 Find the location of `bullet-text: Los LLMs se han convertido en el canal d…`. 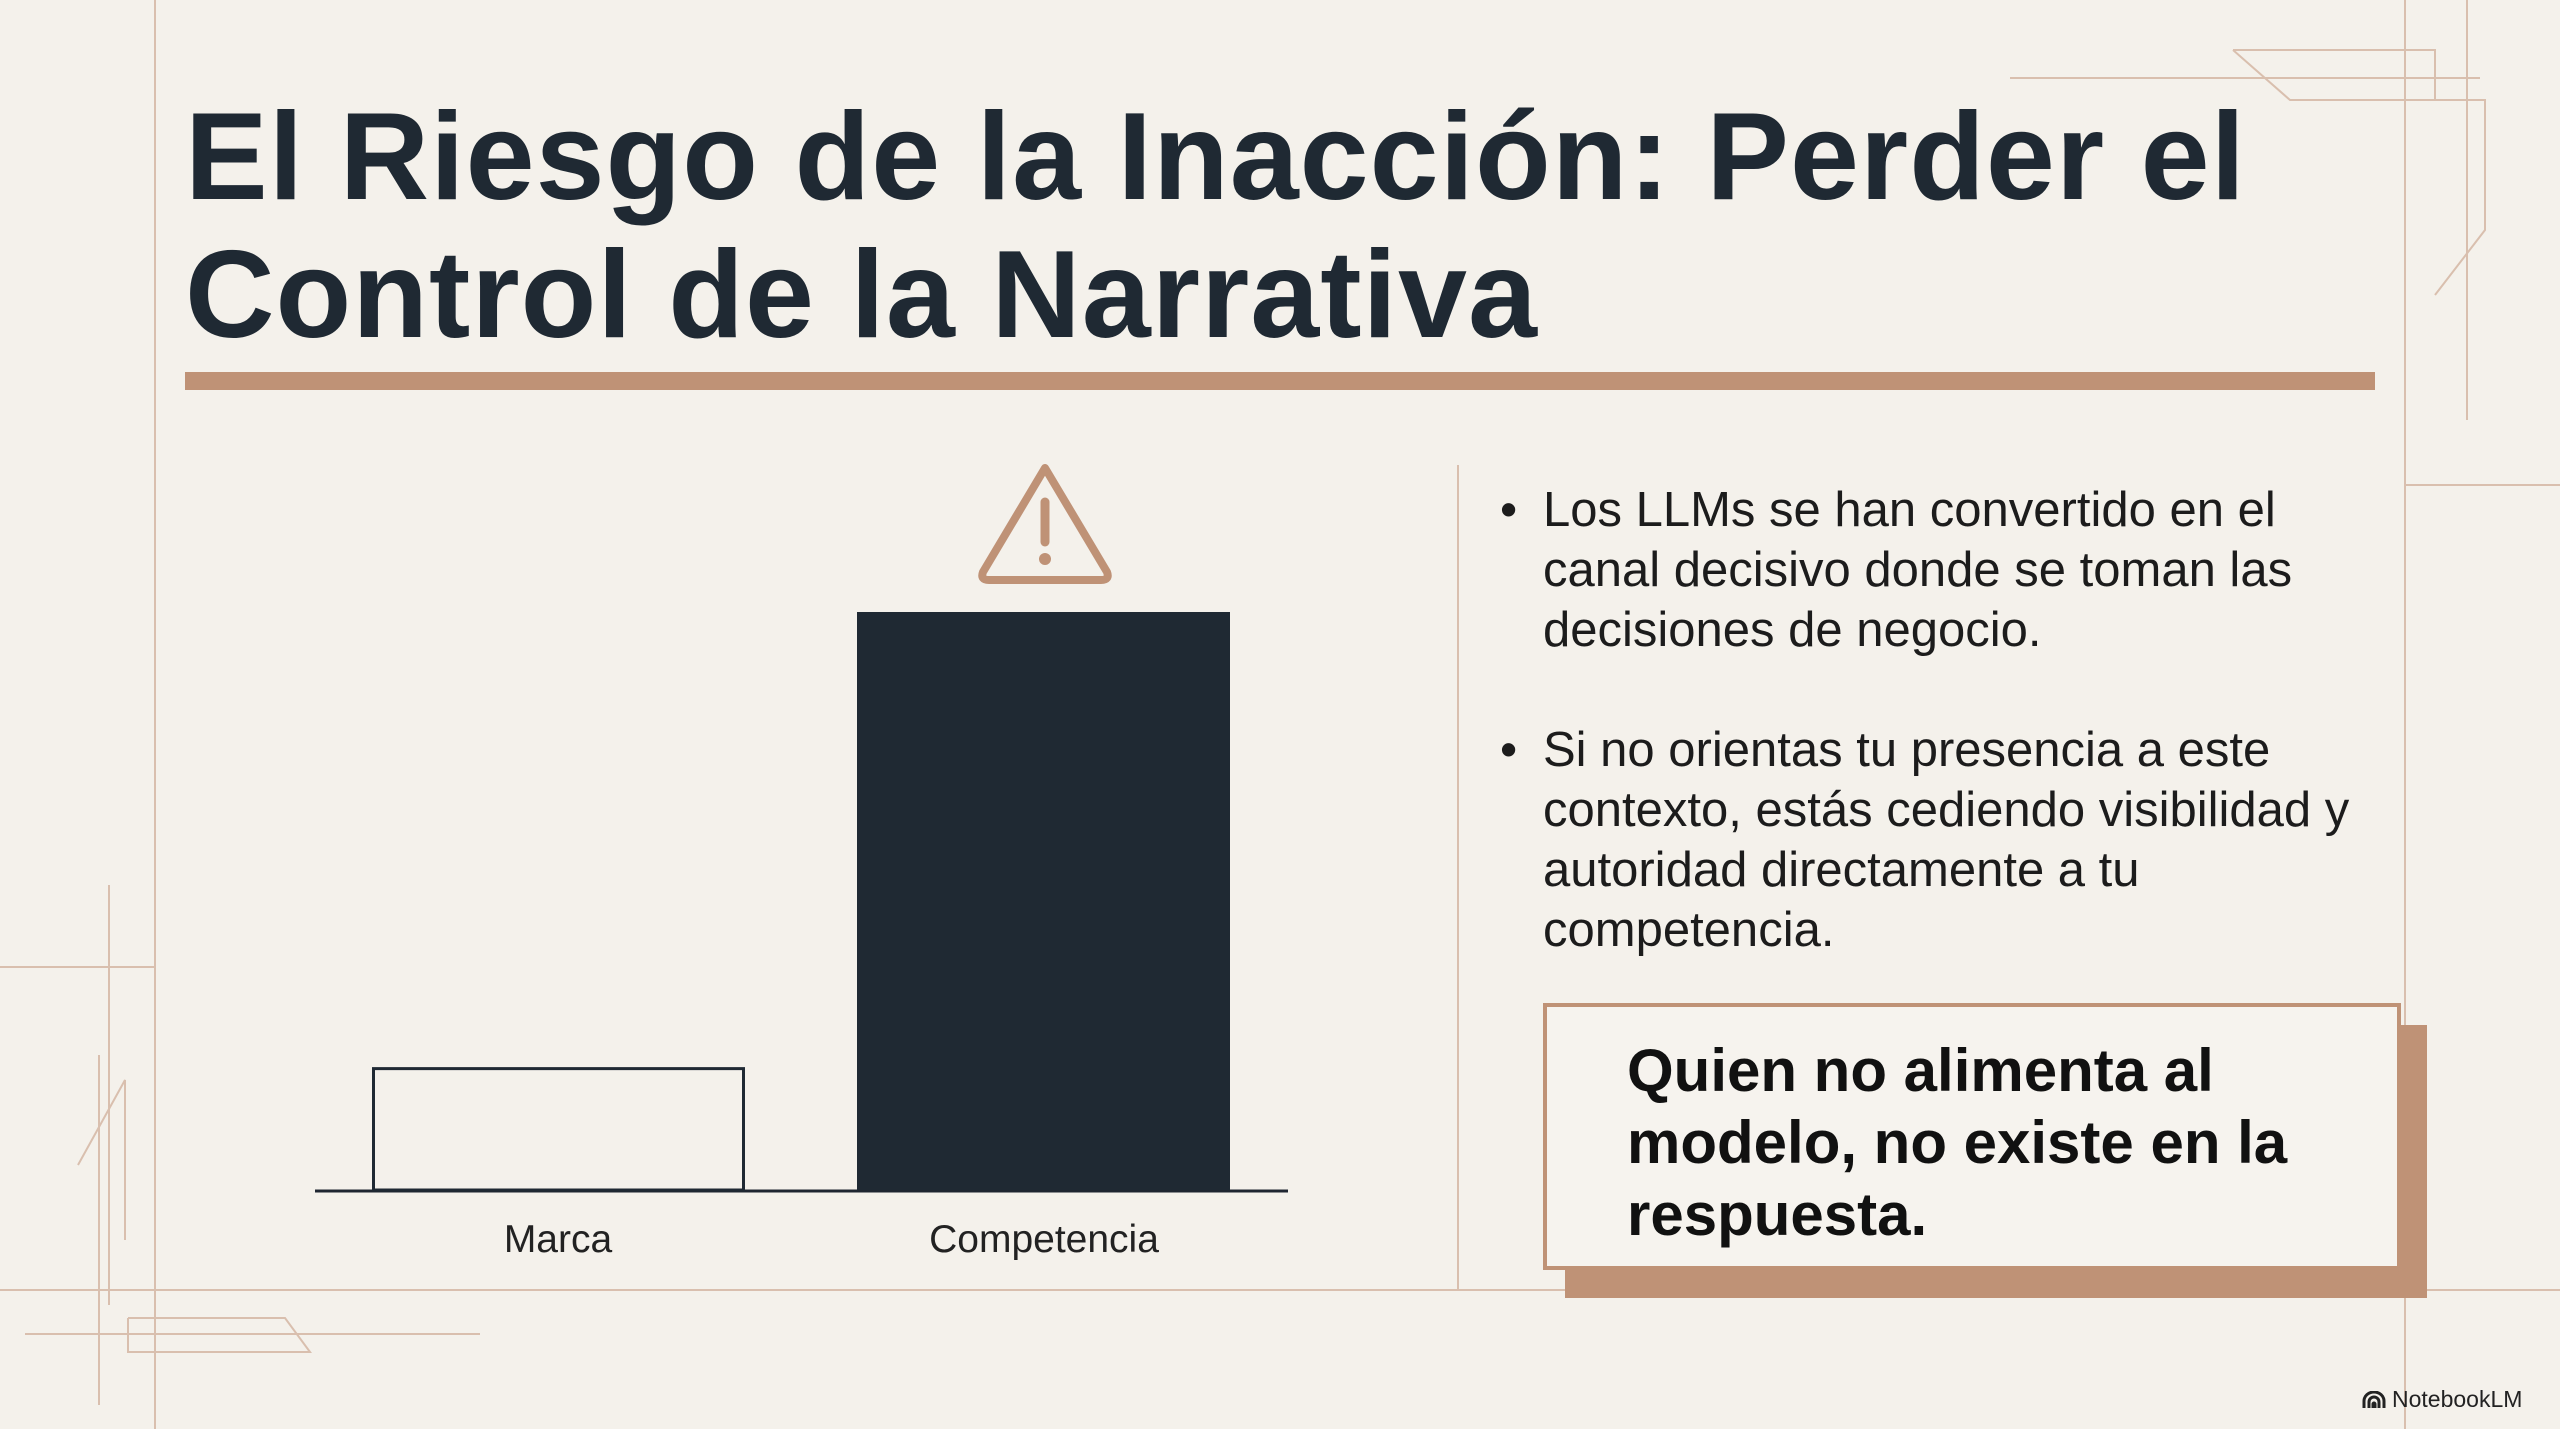

bullet-text: Los LLMs se han convertido en el canal d… is located at coordinates (1918, 570).